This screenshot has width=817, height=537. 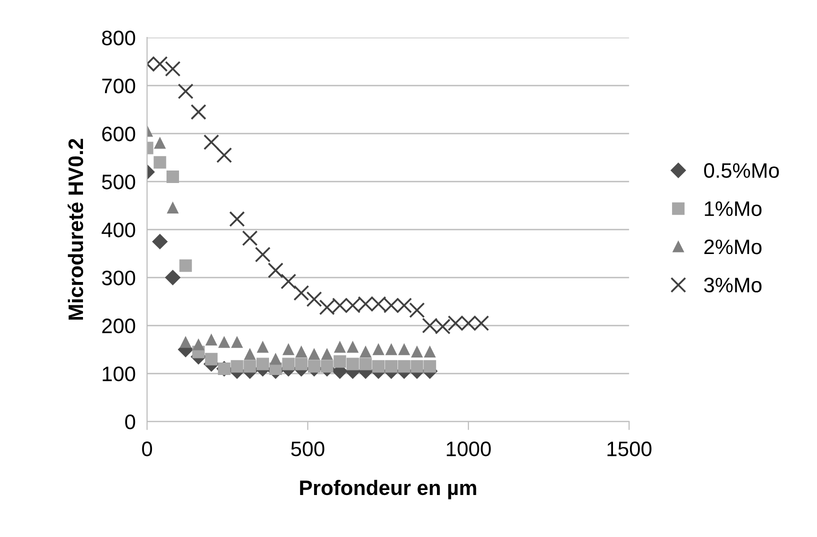 What do you see at coordinates (119, 38) in the screenshot?
I see `y-tick-label: 800` at bounding box center [119, 38].